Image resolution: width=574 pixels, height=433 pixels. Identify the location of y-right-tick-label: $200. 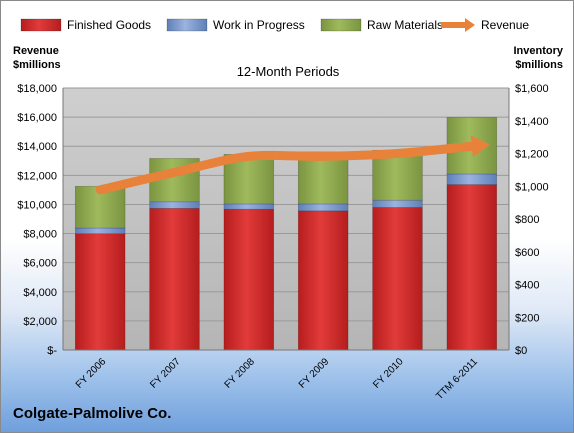
(527, 318).